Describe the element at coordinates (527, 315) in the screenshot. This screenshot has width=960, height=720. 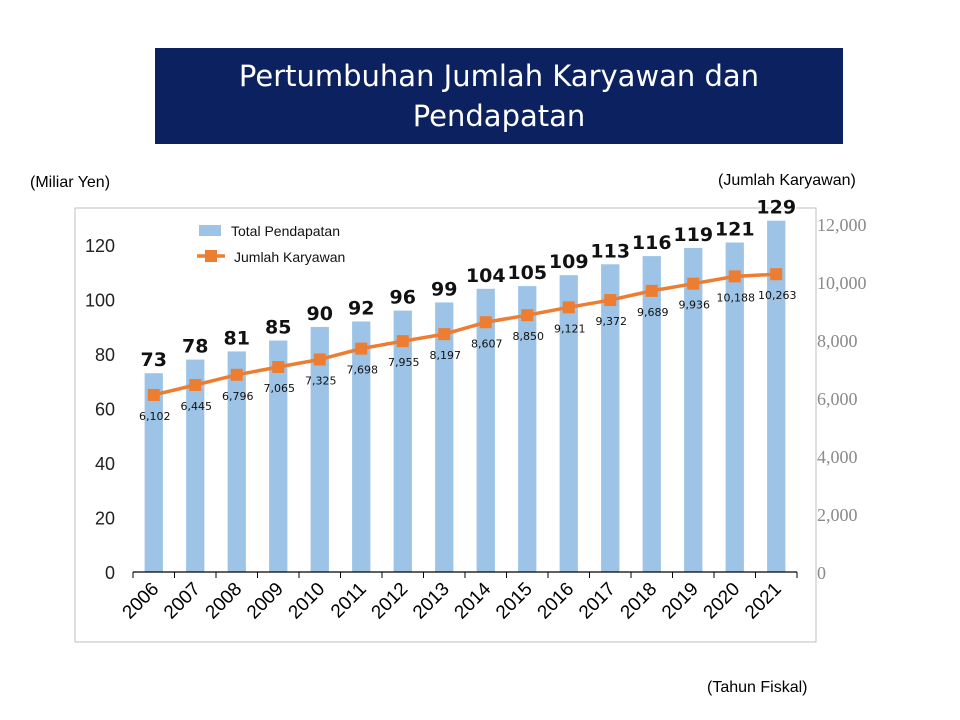
I see `employee-marker-2015` at that location.